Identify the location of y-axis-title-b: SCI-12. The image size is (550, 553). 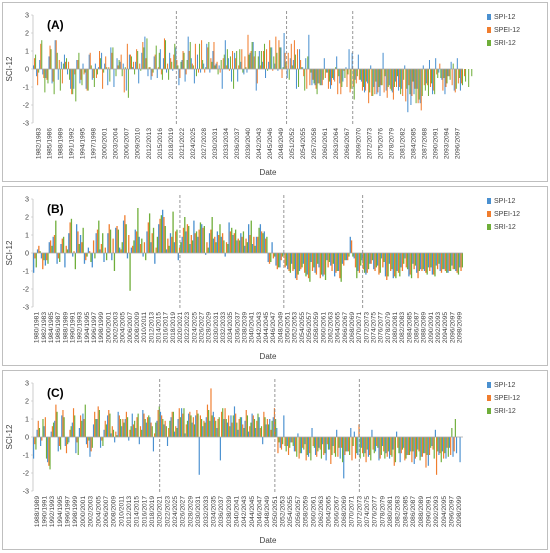
(9, 252).